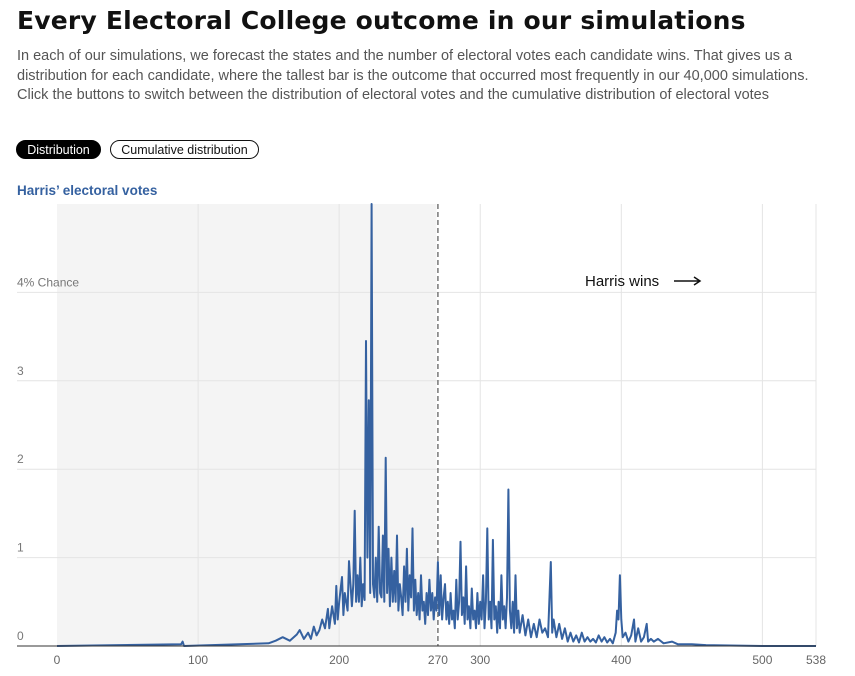 This screenshot has width=855, height=676. I want to click on y-tick-label: 0, so click(20, 636).